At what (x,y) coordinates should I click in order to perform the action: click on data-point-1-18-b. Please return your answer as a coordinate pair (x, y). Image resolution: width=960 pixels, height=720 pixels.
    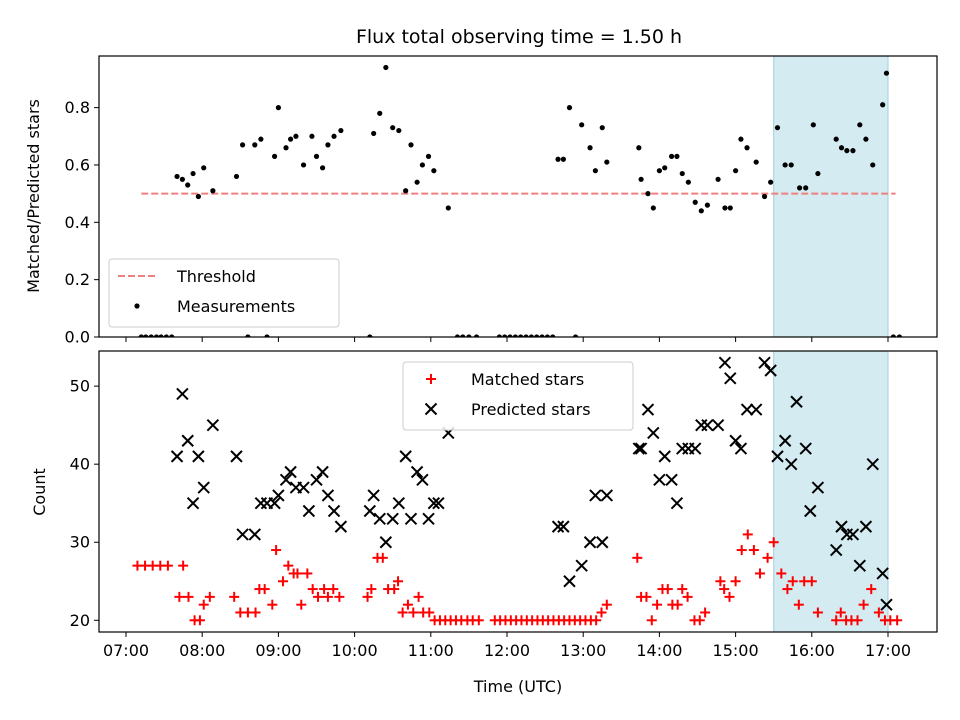
    Looking at the image, I should click on (309, 511).